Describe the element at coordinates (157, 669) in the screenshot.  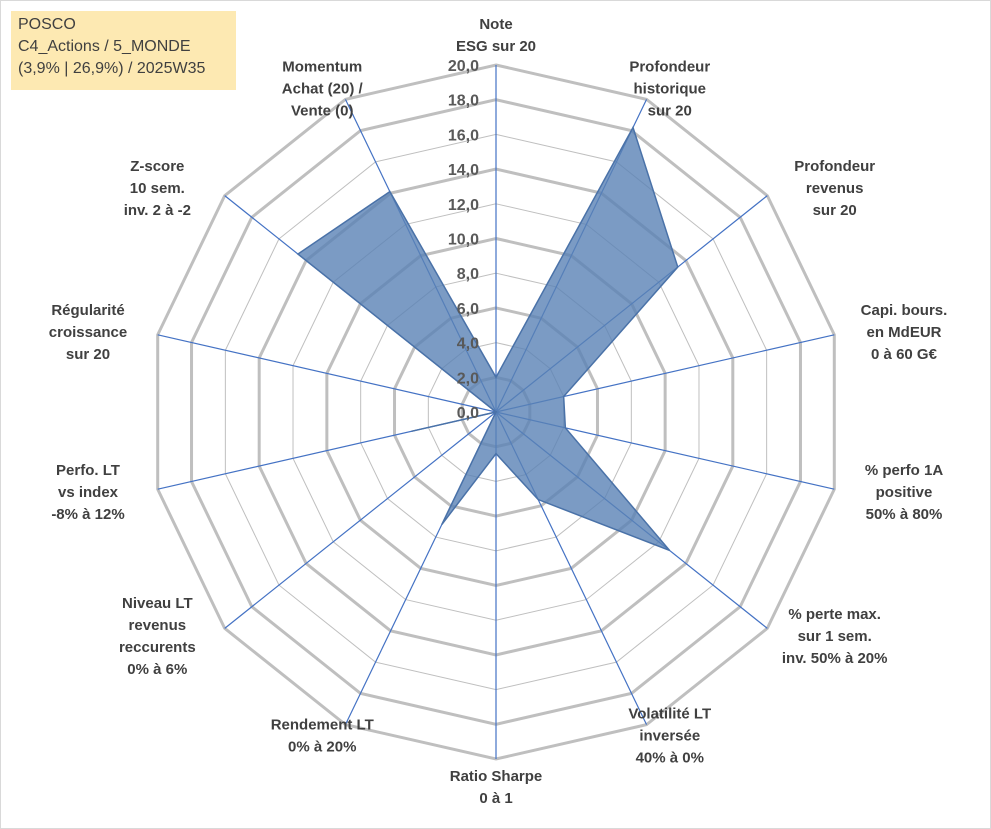
I see `axis-label-line: 0% à 6%` at that location.